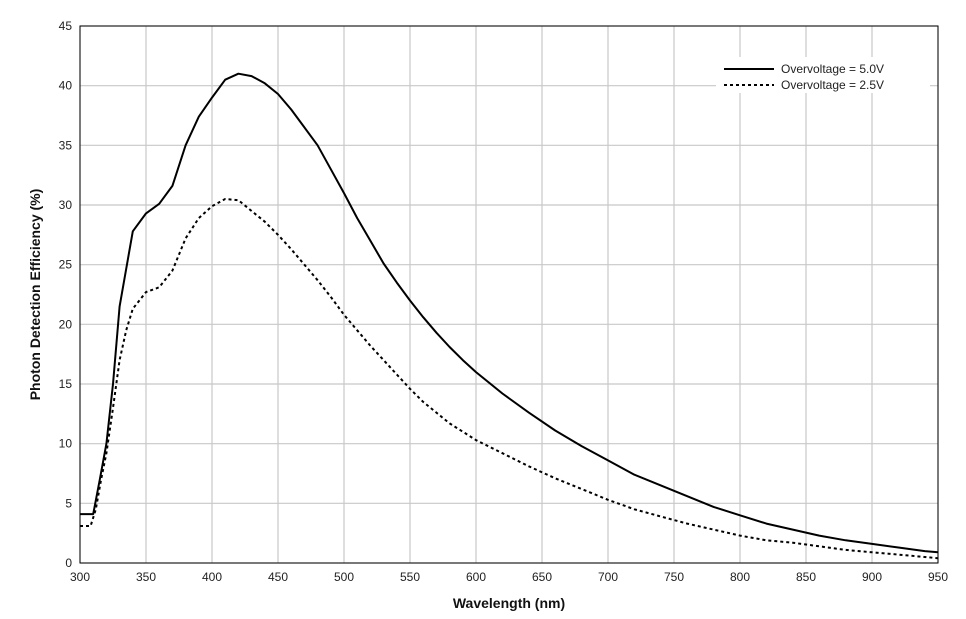 Image resolution: width=966 pixels, height=619 pixels. Describe the element at coordinates (68, 503) in the screenshot. I see `y-tick-label-1: 5` at that location.